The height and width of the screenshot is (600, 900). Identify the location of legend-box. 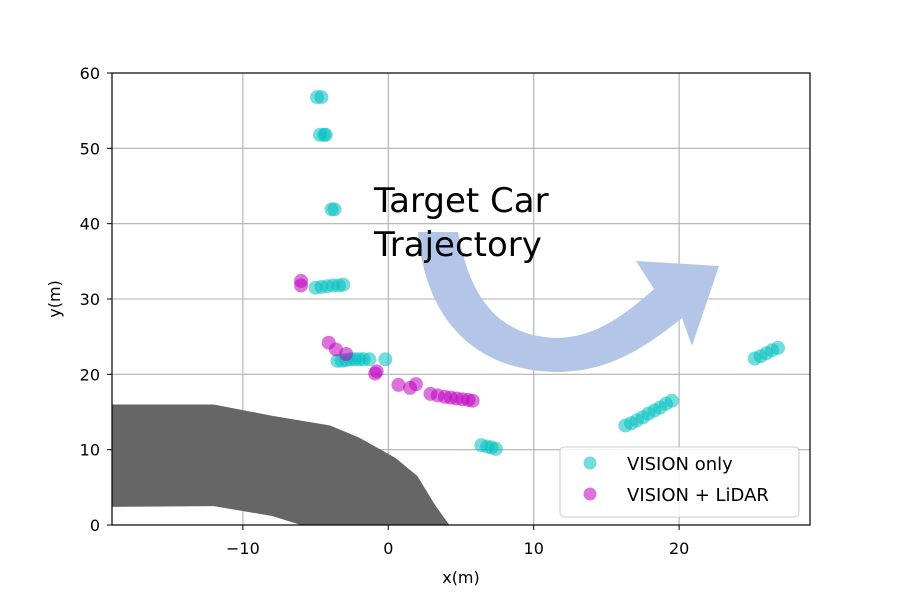
(679, 482).